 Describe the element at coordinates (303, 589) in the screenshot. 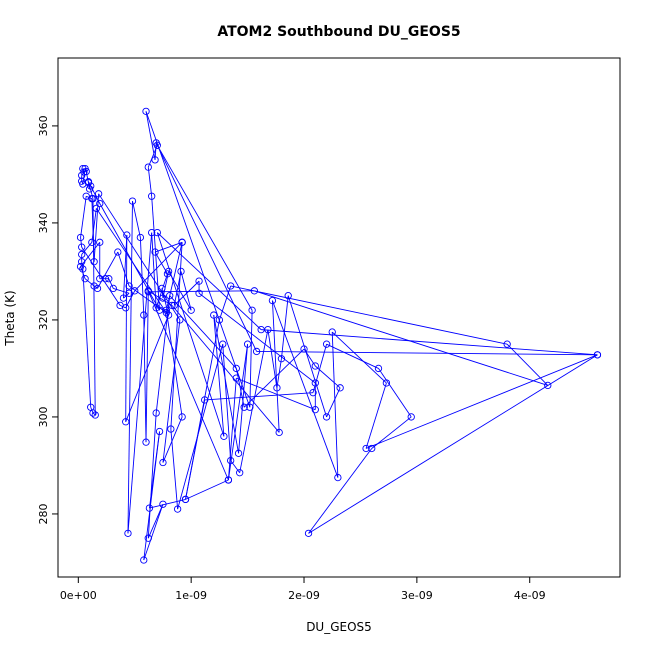

I see `x-axis: 0e+00 1e-09 2e-09 3e-09 4e-09` at that location.